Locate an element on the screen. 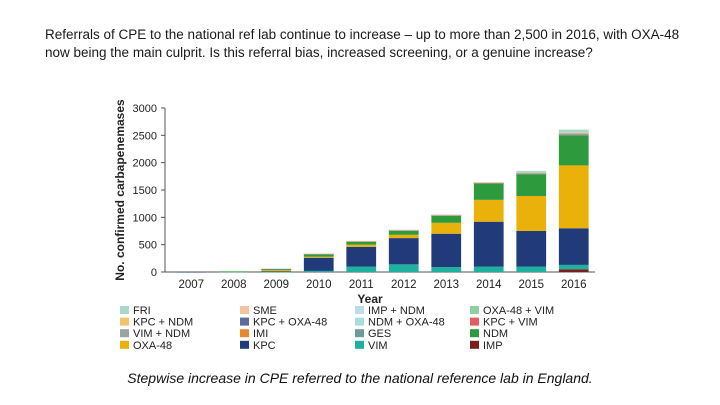 The width and height of the screenshot is (720, 405). bar-segment-2015-sme is located at coordinates (531, 173).